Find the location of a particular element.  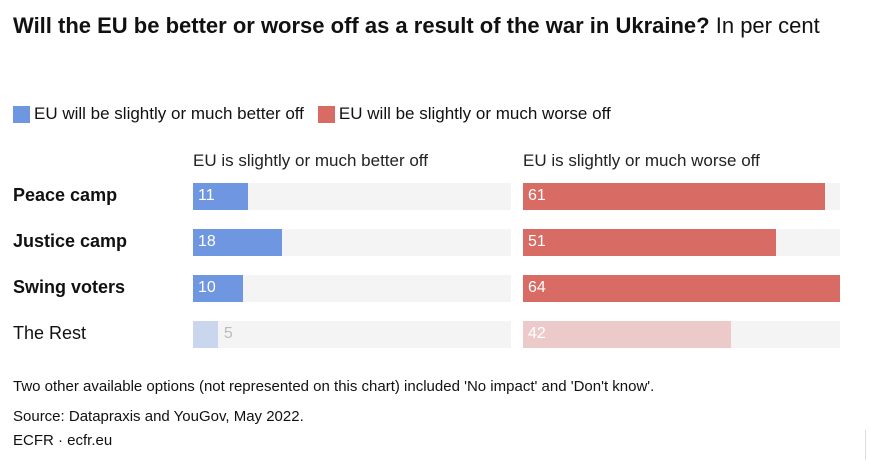

data-label: 61 is located at coordinates (537, 195).